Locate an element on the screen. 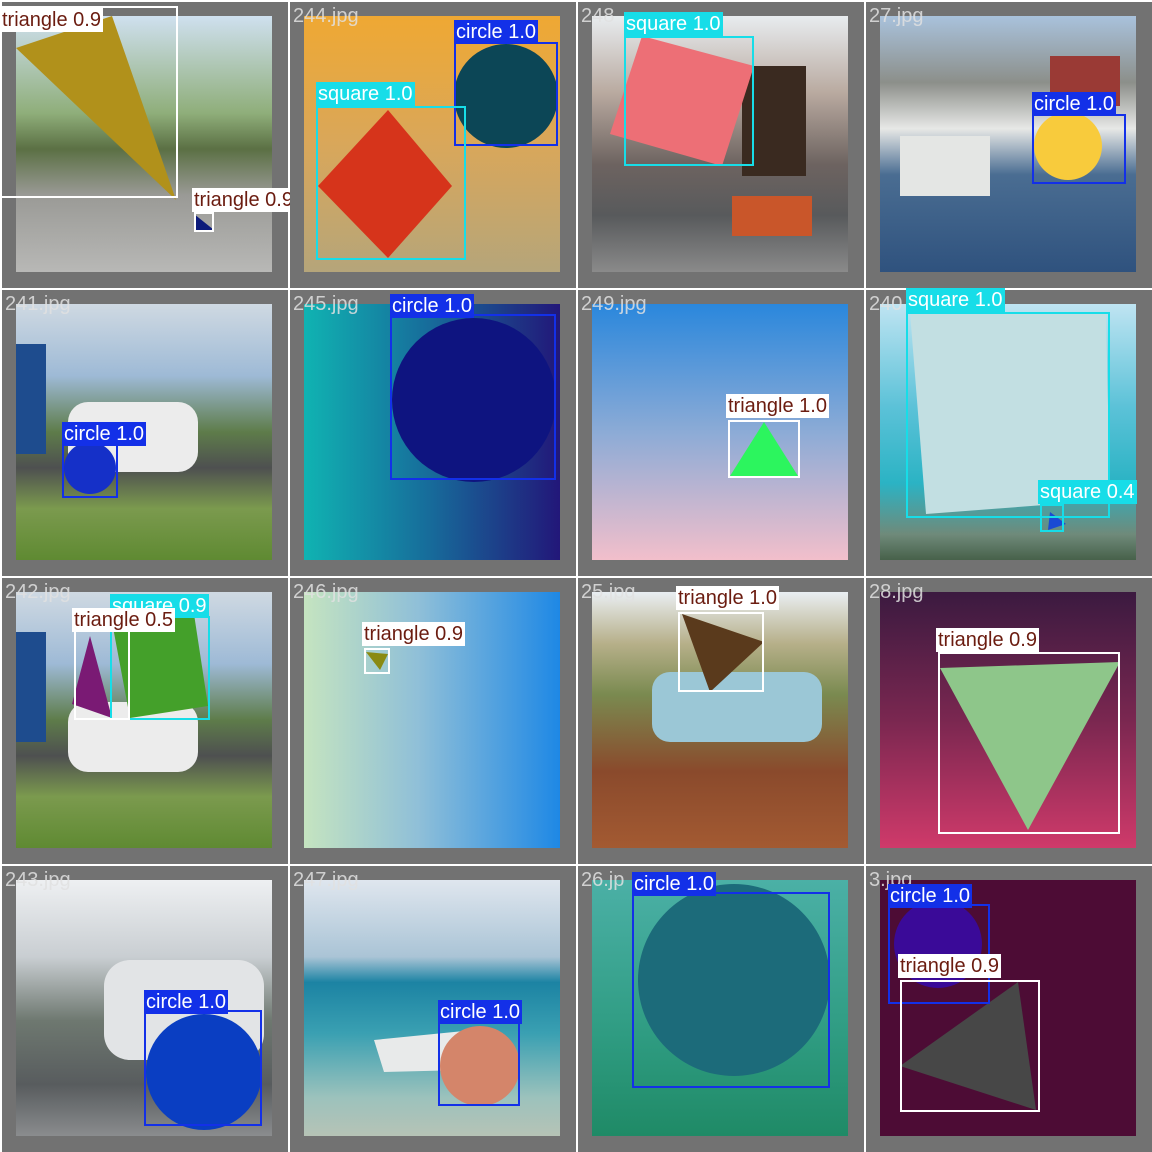 The width and height of the screenshot is (1152, 1152). tile: 247.jpg circle 1.0 is located at coordinates (433, 1009).